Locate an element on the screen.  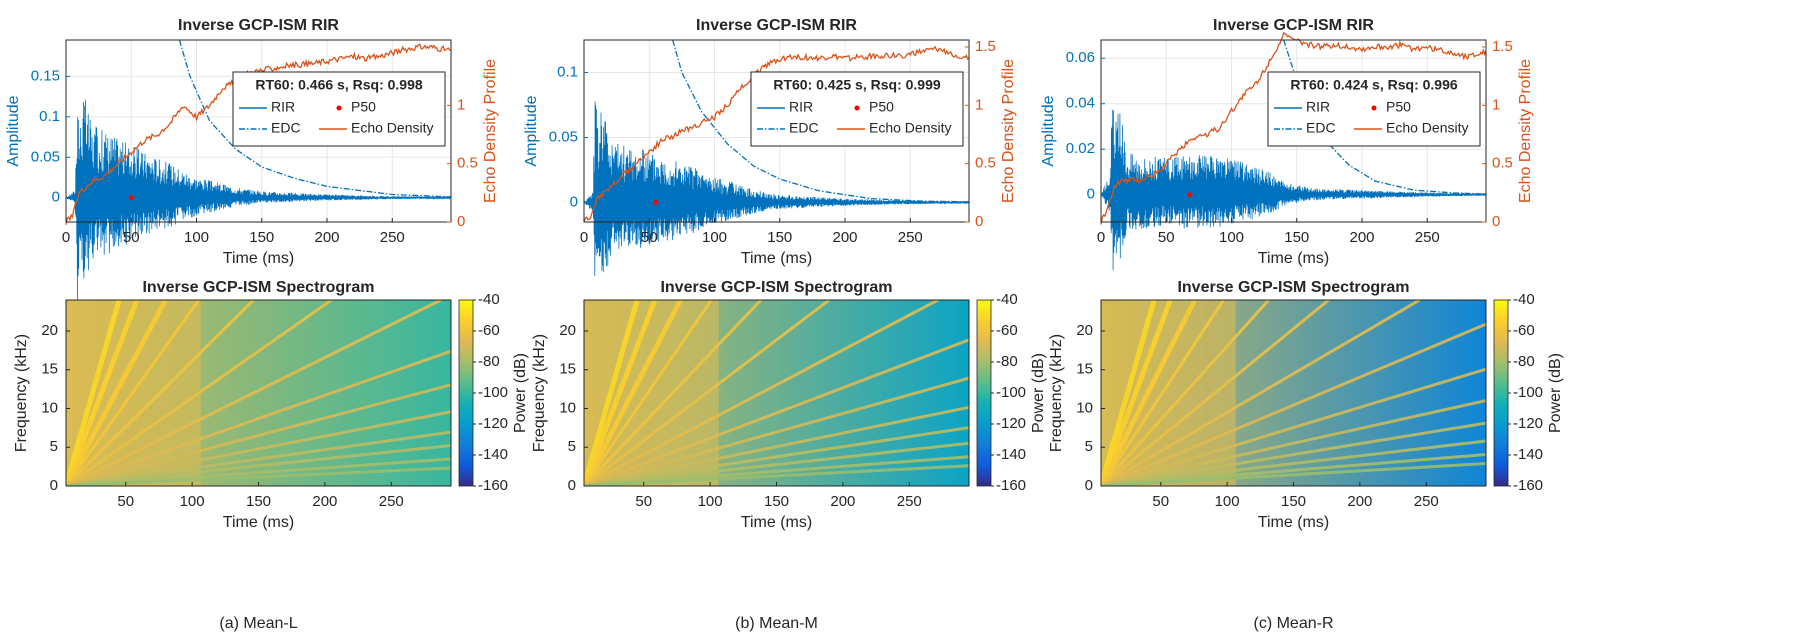
panel-title: Inverse GCP-ISM Spectrogram is located at coordinates (776, 287).